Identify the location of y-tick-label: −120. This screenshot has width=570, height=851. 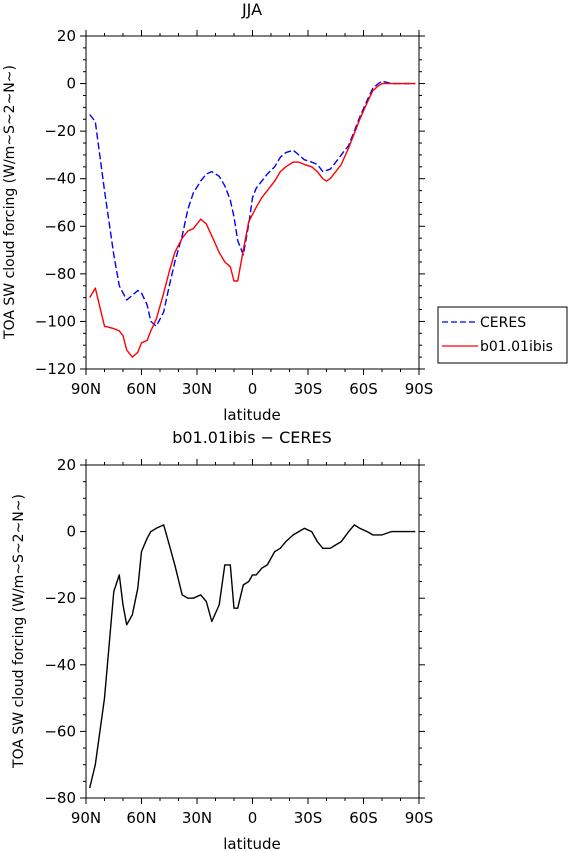
(55, 369).